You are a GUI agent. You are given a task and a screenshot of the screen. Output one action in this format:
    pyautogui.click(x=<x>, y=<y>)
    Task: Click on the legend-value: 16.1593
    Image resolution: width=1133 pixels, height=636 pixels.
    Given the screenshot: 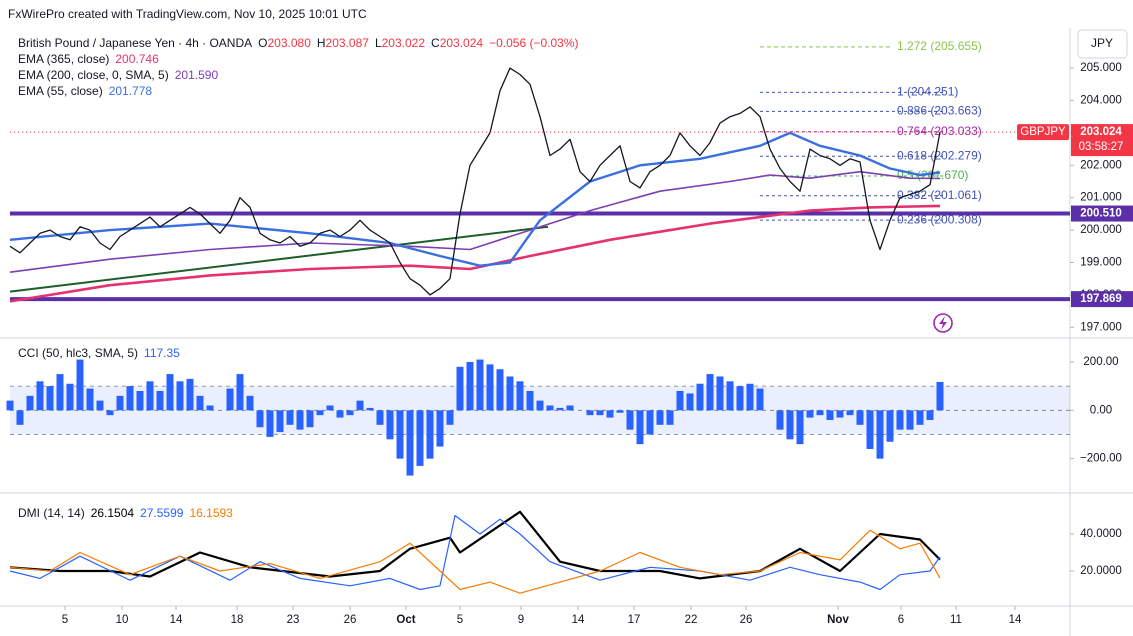 What is the action you would take?
    pyautogui.click(x=211, y=513)
    